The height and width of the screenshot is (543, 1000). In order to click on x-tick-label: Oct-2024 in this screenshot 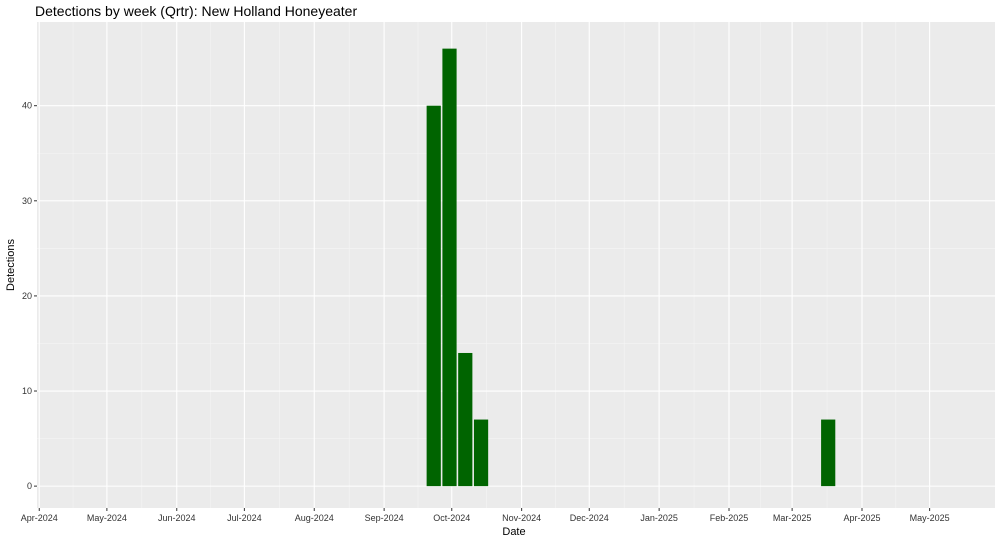, I will do `click(451, 518)`.